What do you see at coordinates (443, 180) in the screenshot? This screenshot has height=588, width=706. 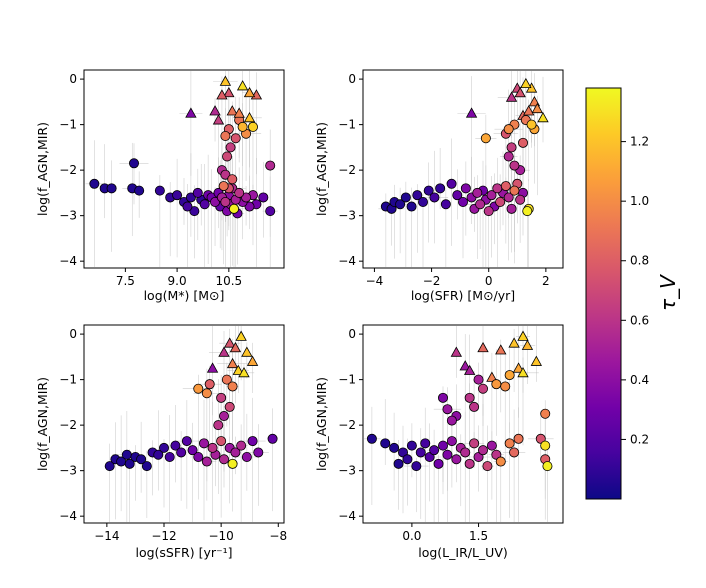 I see `panel-2-ticks: −4 −2 0 2 0 −1 −2 −3 −4` at bounding box center [443, 180].